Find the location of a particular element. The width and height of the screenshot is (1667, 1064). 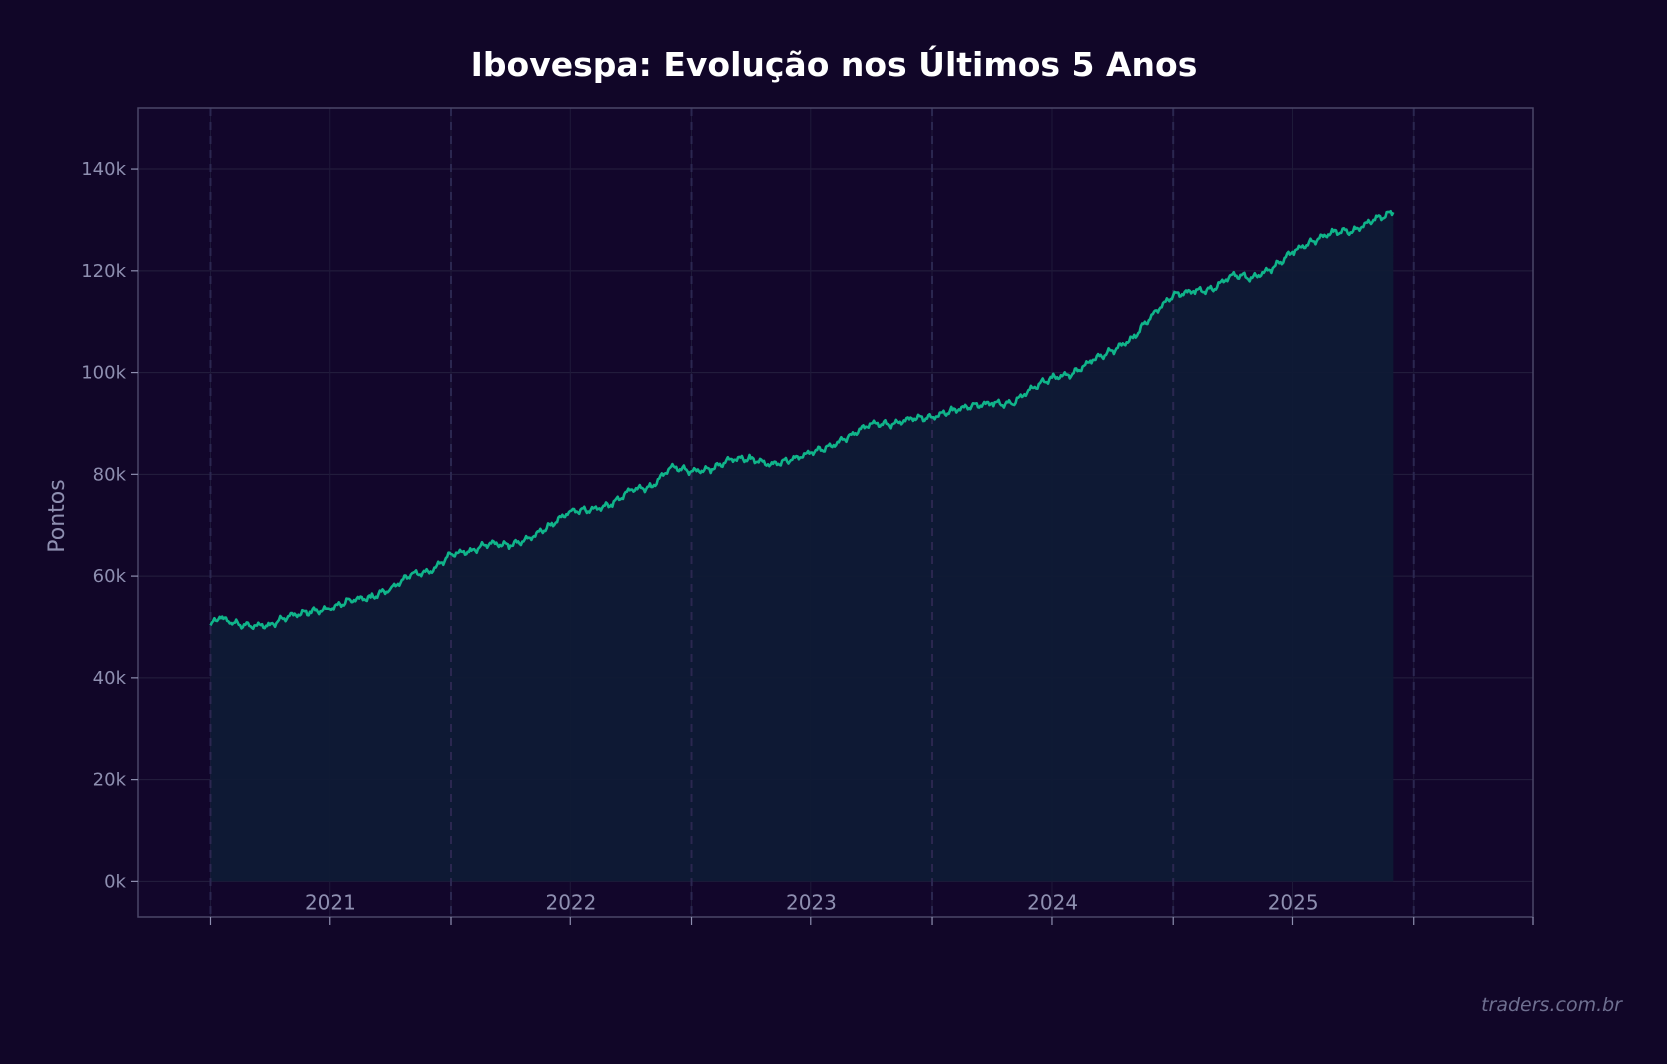

year-label: 2025 is located at coordinates (1293, 902).